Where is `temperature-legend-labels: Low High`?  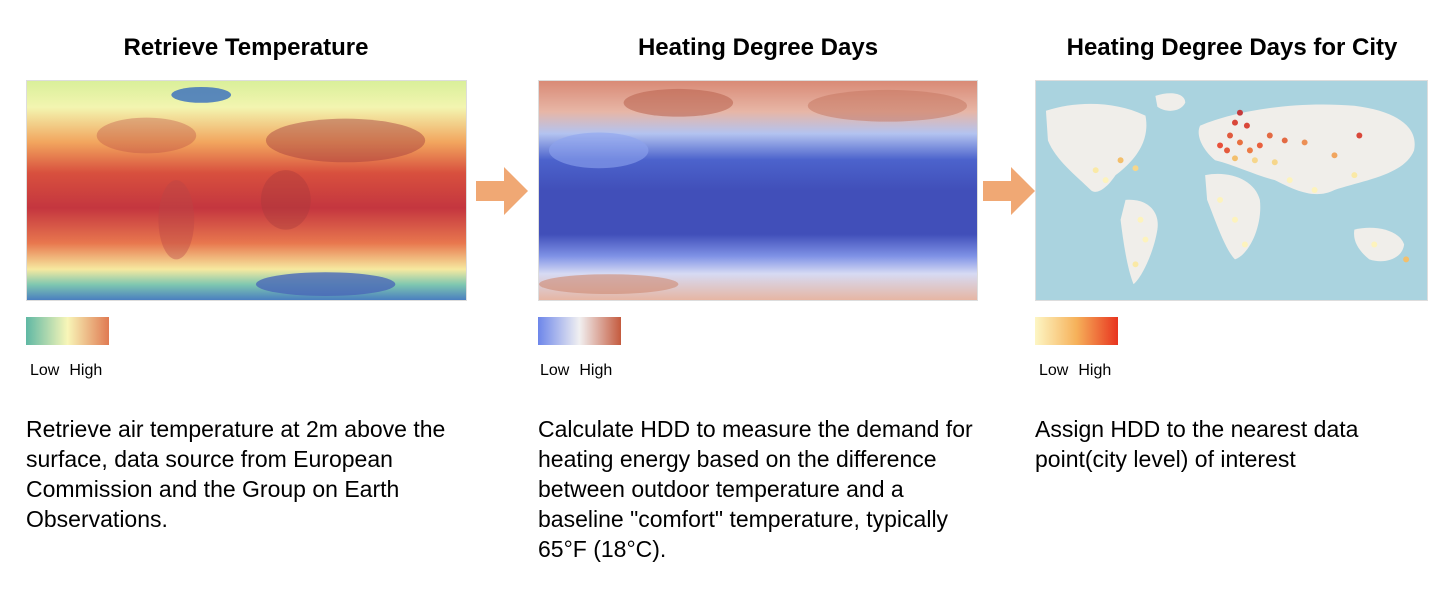
temperature-legend-labels: Low High is located at coordinates (71, 371).